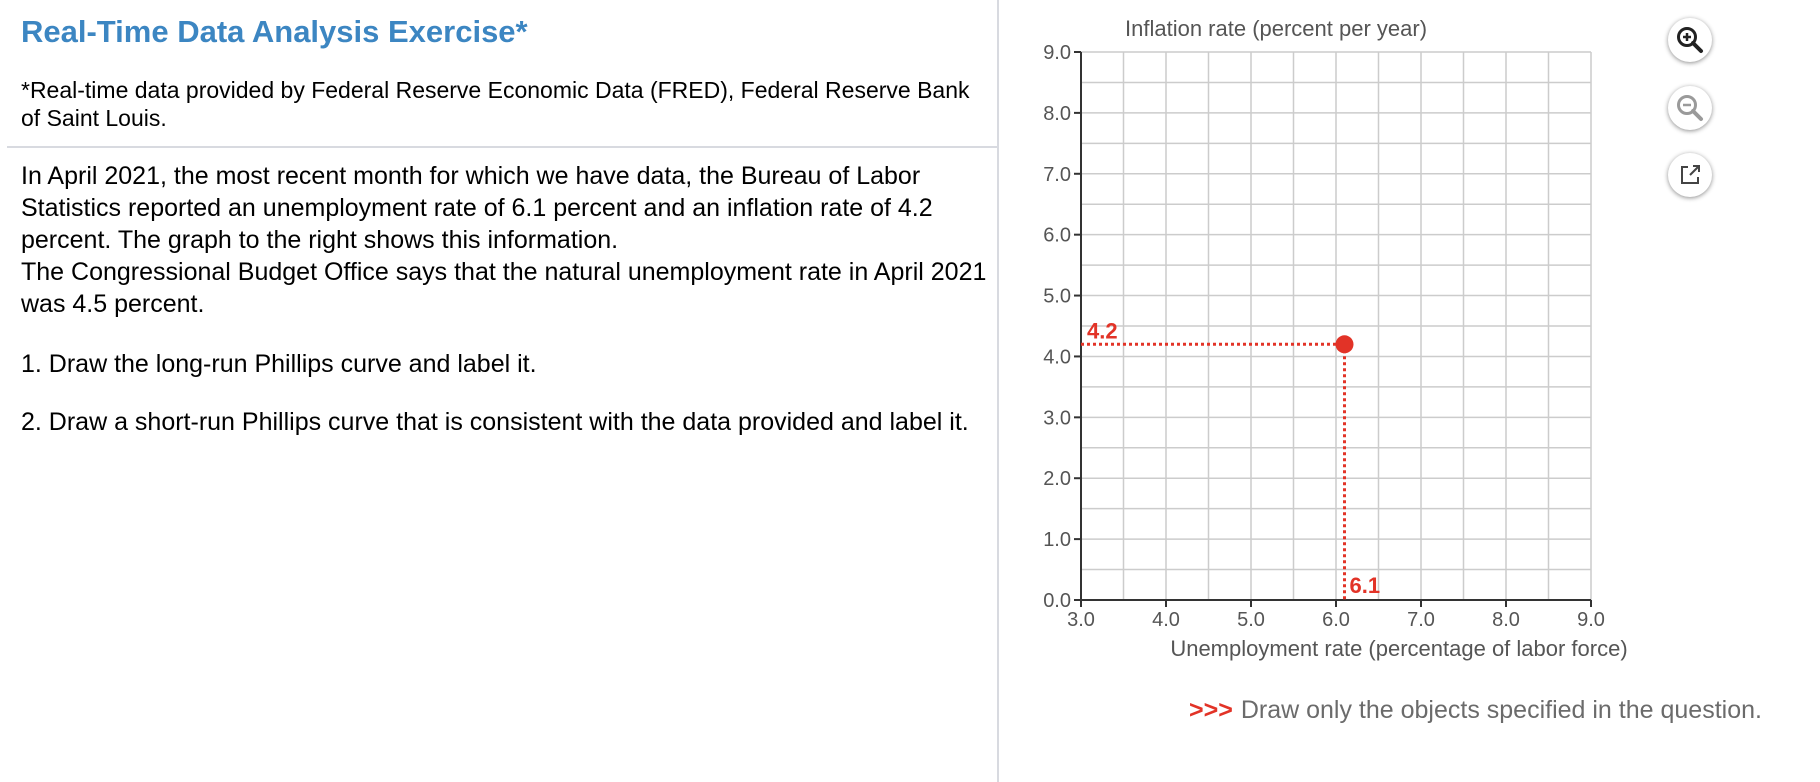  Describe the element at coordinates (1276, 28) in the screenshot. I see `y-axis-label: Inflation rate (percent per year)` at that location.